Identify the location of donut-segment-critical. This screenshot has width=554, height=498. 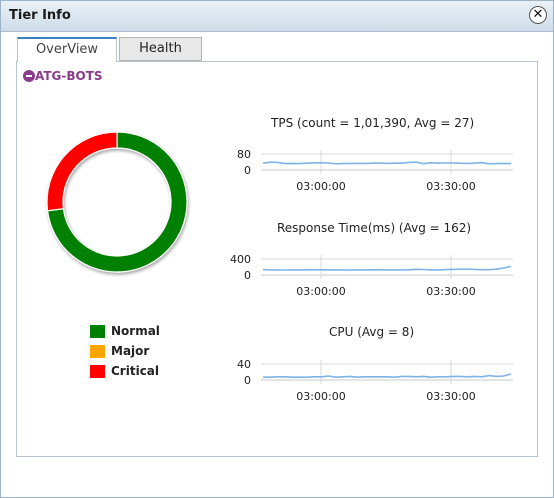
(82, 171).